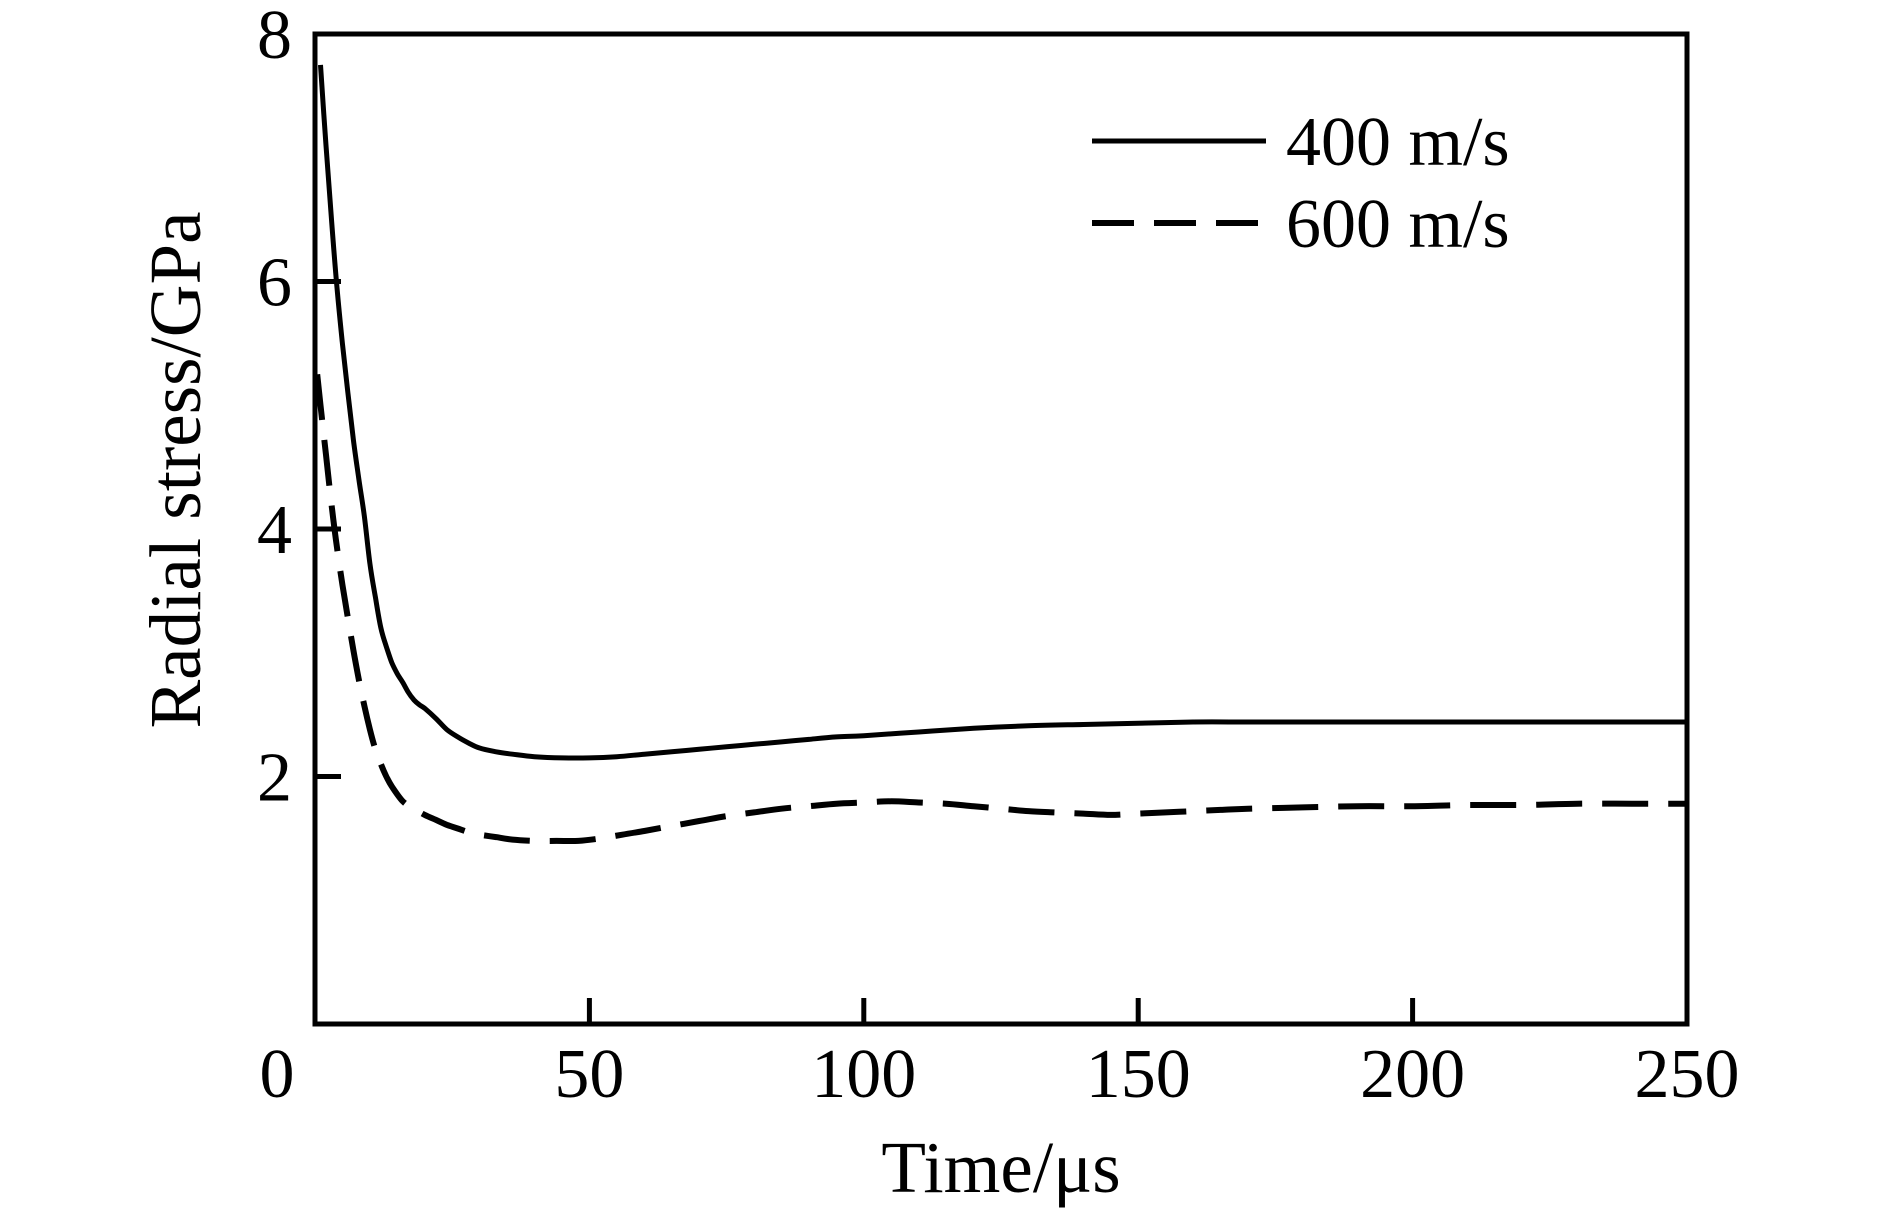 The height and width of the screenshot is (1212, 1890). What do you see at coordinates (1412, 1074) in the screenshot?
I see `x-tick-label: 200` at bounding box center [1412, 1074].